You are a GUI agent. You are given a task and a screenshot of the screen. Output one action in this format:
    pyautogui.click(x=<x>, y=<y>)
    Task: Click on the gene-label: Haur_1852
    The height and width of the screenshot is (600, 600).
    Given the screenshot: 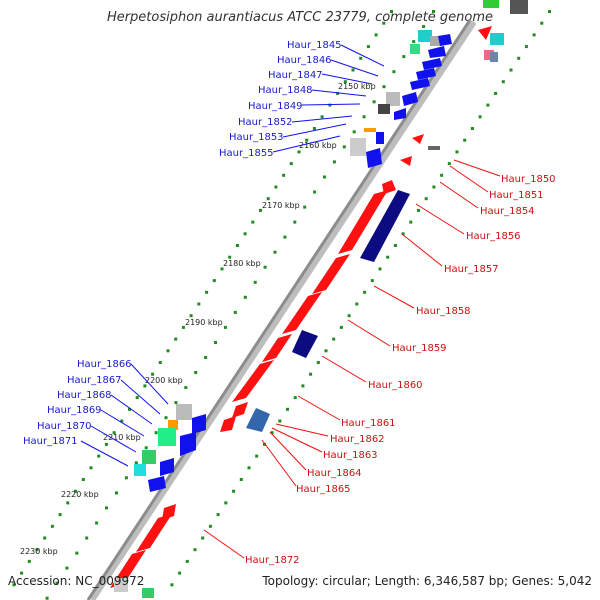 What is the action you would take?
    pyautogui.click(x=265, y=122)
    